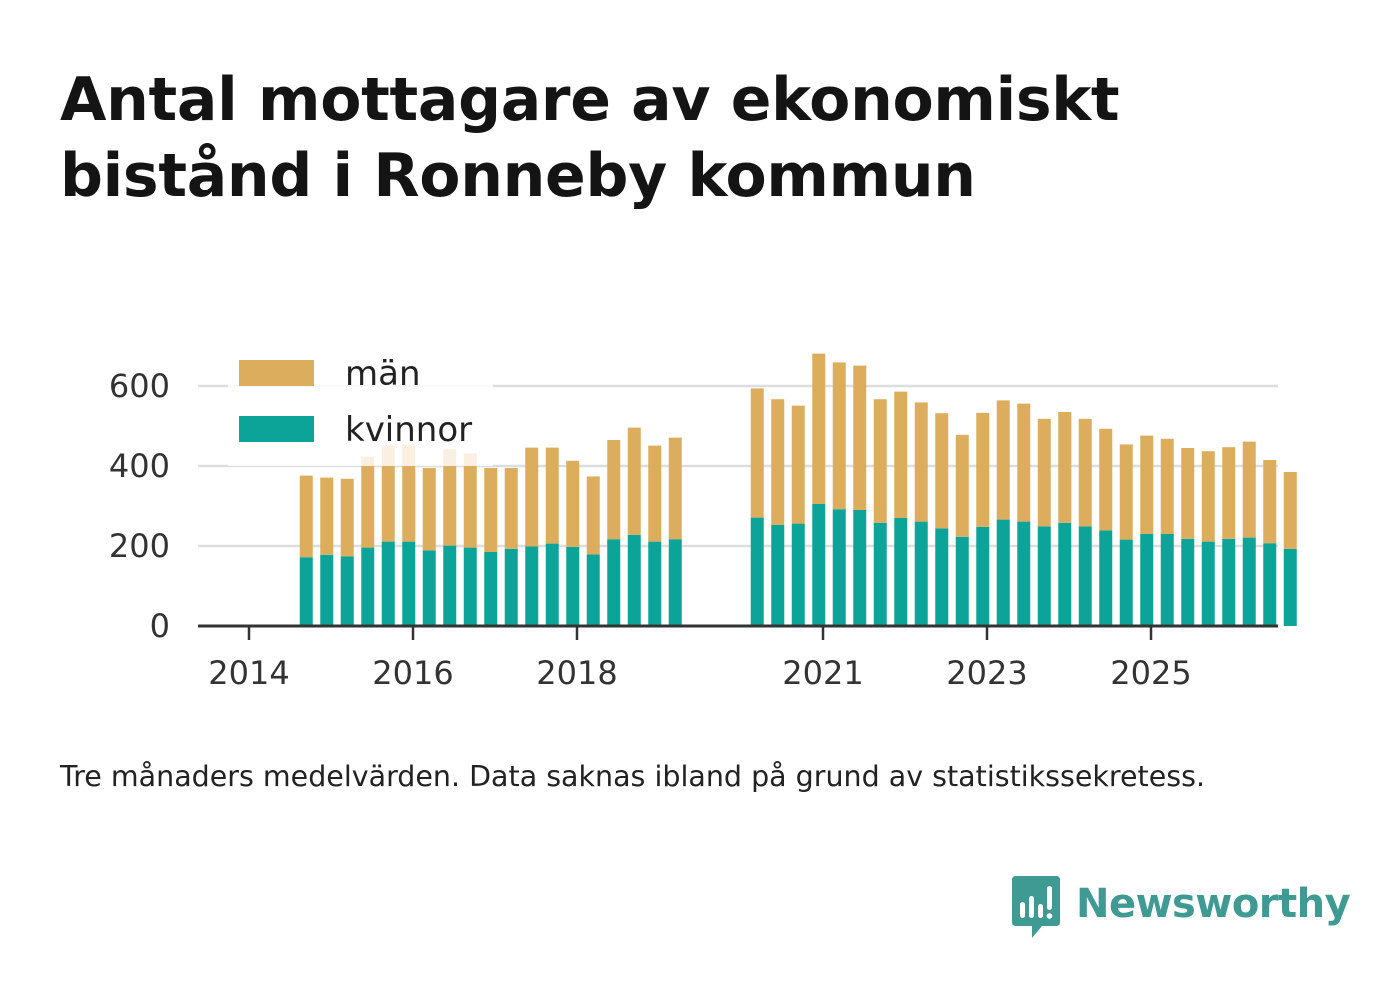 The width and height of the screenshot is (1382, 999). Describe the element at coordinates (248, 673) in the screenshot. I see `x-tick-label: 2014` at that location.